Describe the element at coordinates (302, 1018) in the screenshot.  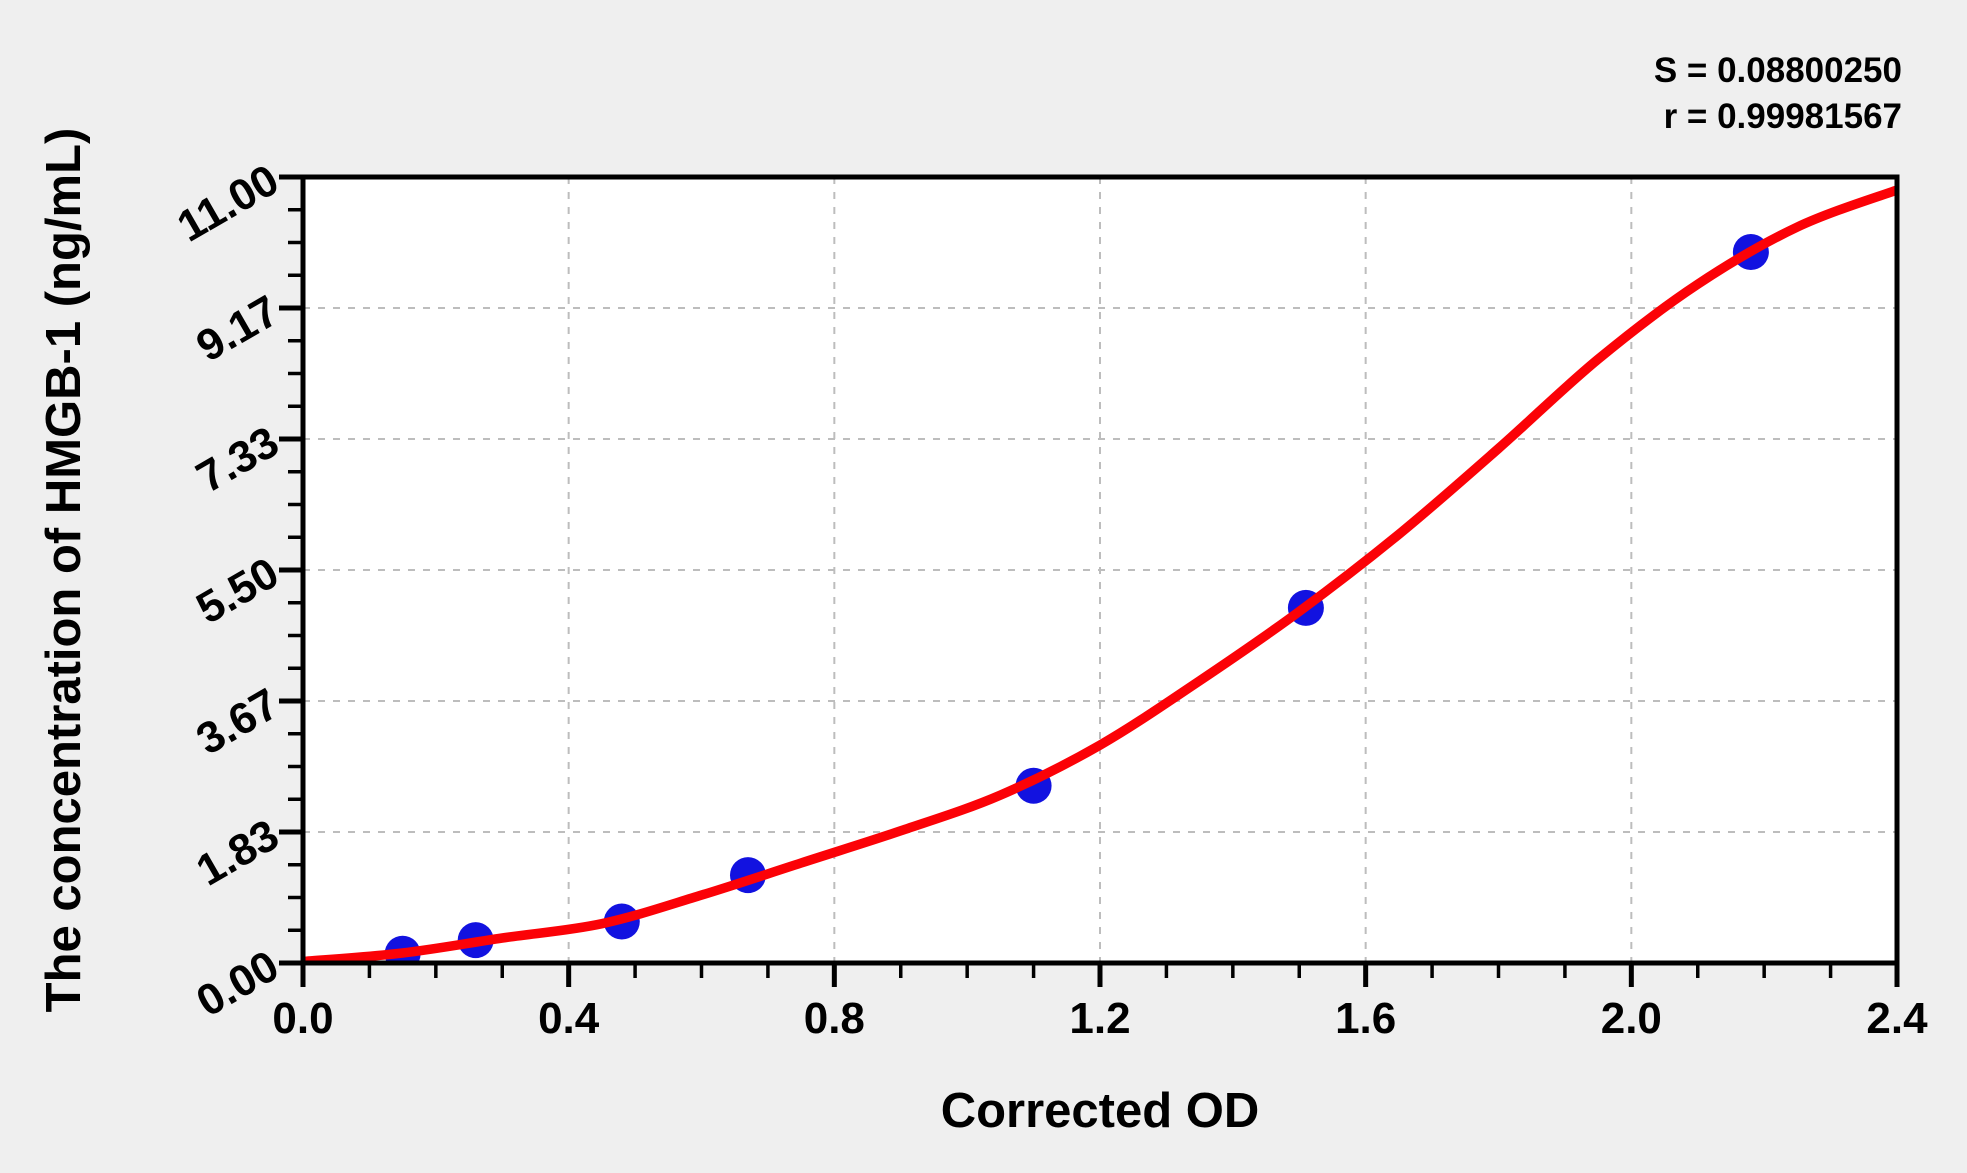
I see `x-tick-label: 0.0` at that location.